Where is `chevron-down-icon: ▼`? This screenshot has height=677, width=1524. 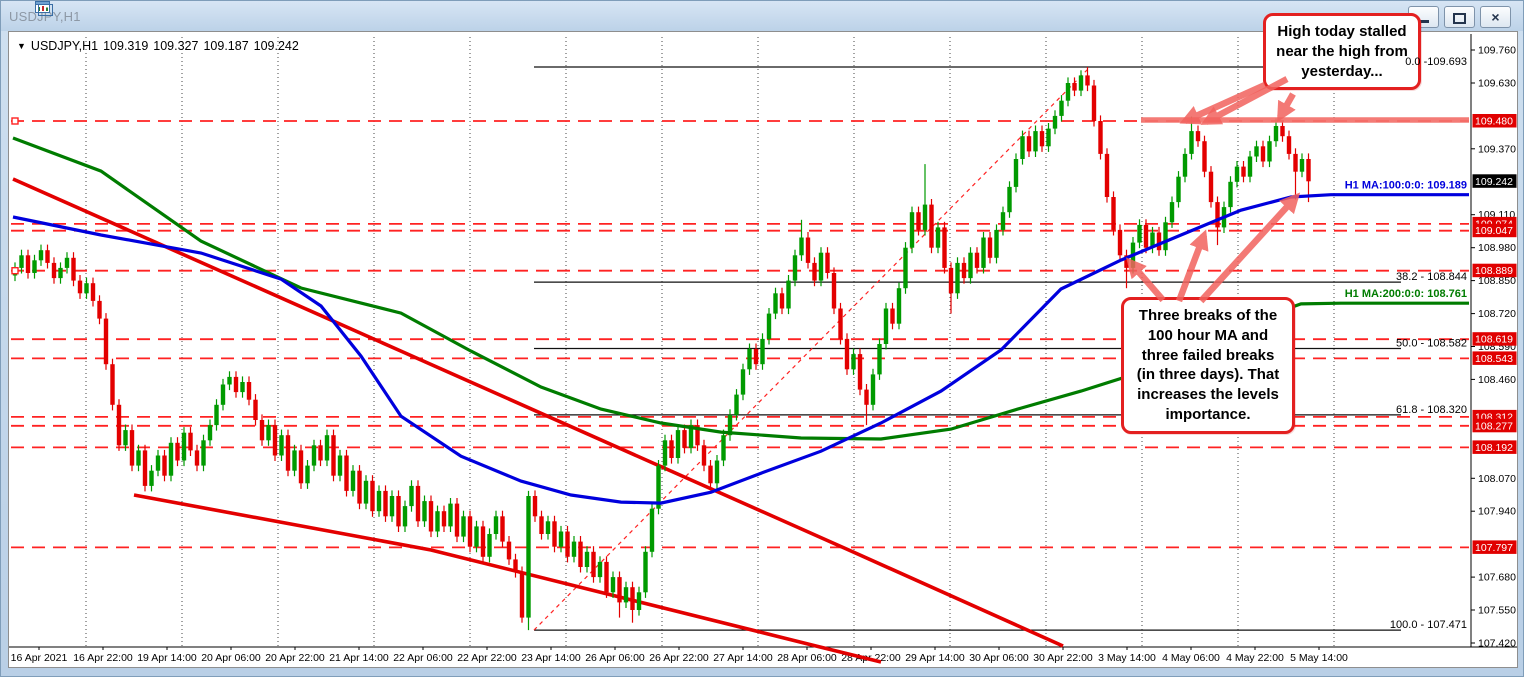
chevron-down-icon: ▼ is located at coordinates (21, 46).